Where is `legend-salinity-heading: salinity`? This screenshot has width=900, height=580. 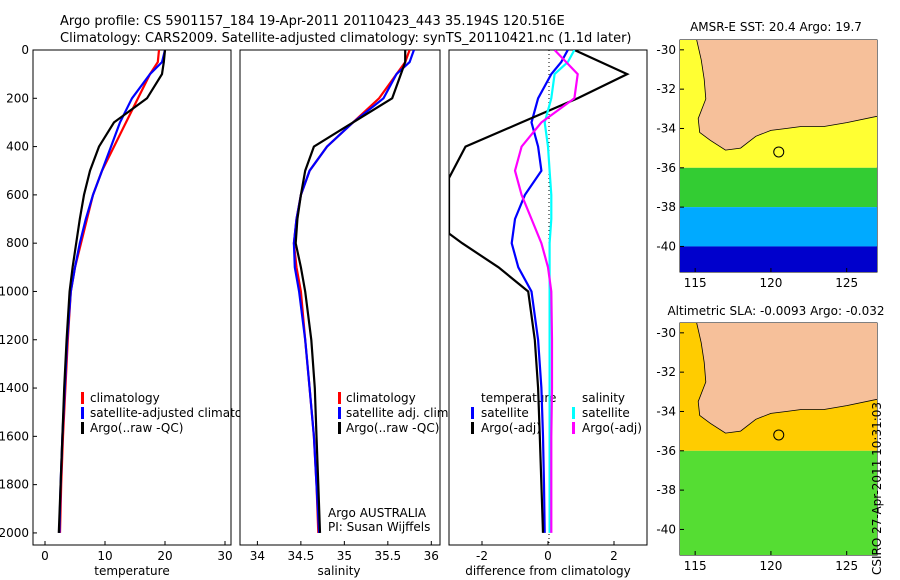
legend-salinity-heading: salinity is located at coordinates (603, 398).